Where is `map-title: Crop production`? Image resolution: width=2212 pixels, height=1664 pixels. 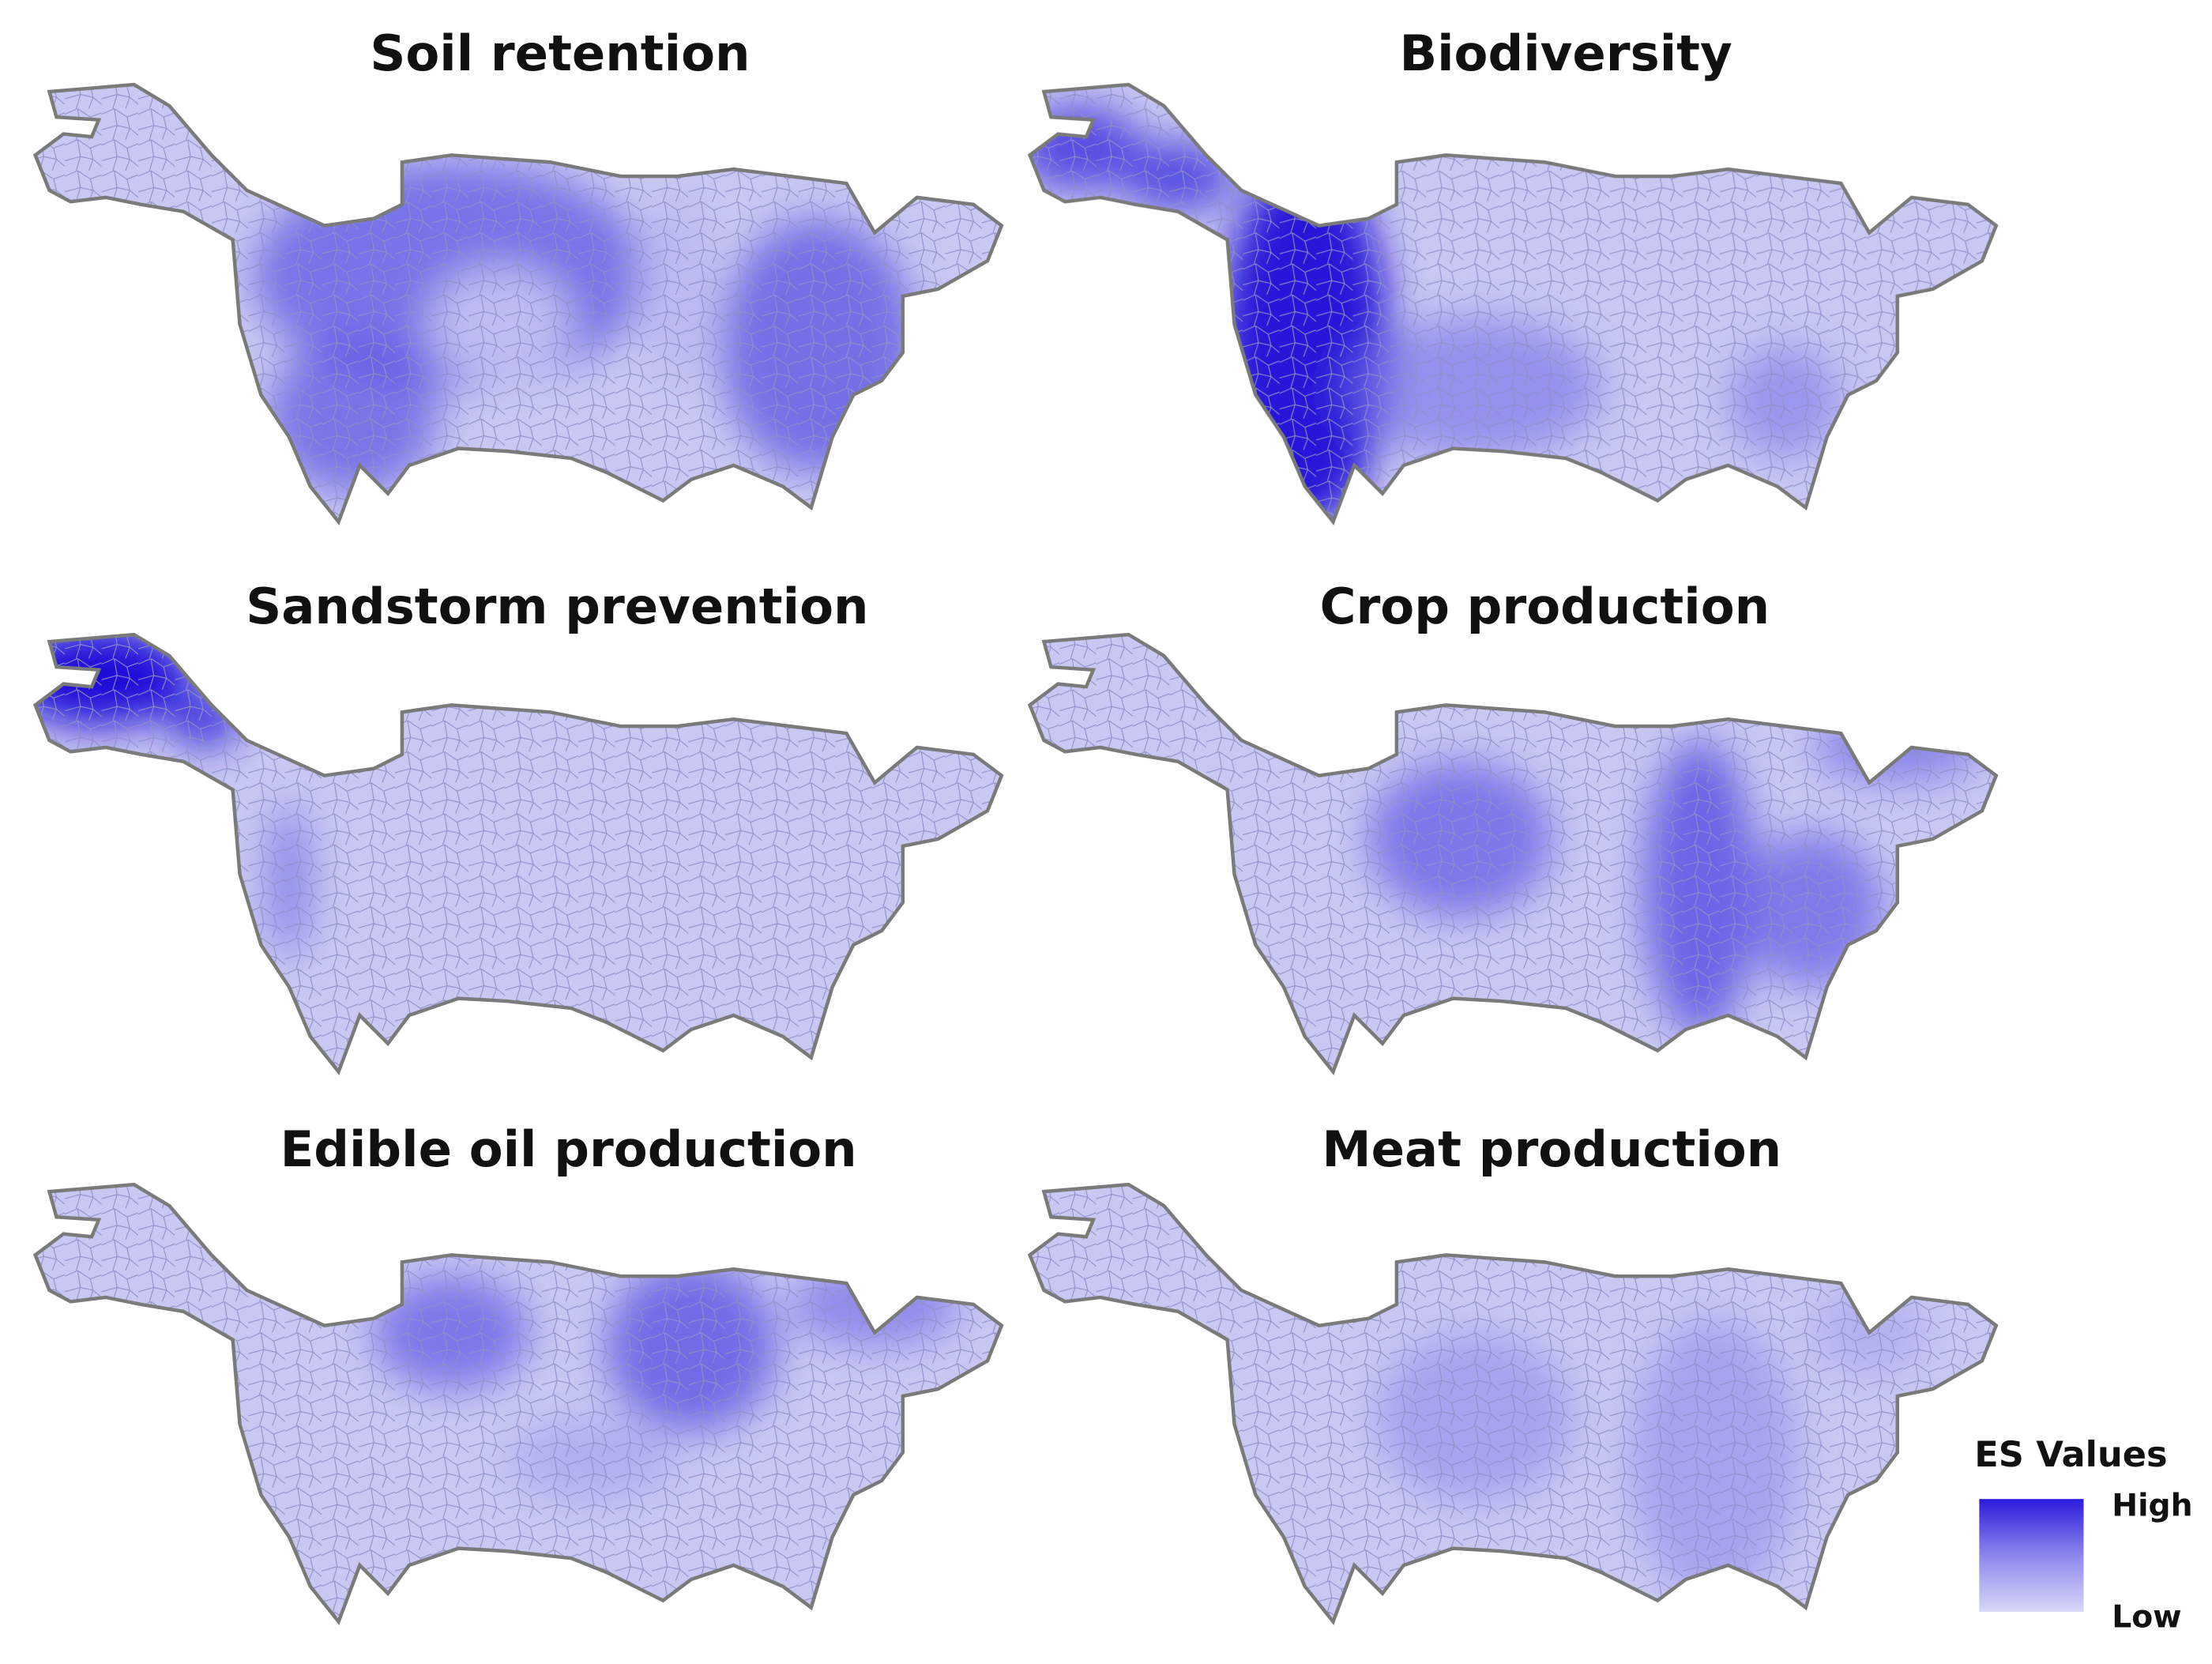 map-title: Crop production is located at coordinates (1545, 606).